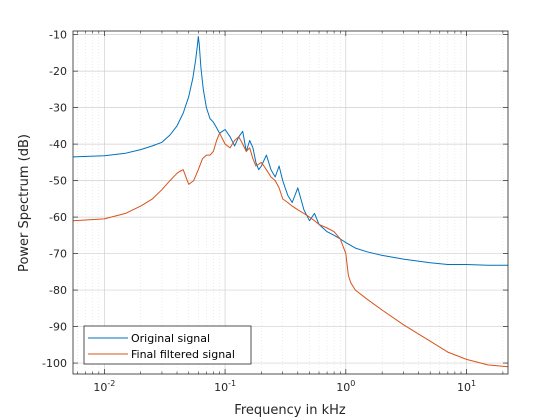 This screenshot has width=560, height=420. What do you see at coordinates (58, 108) in the screenshot?
I see `y-tick-label: -30` at bounding box center [58, 108].